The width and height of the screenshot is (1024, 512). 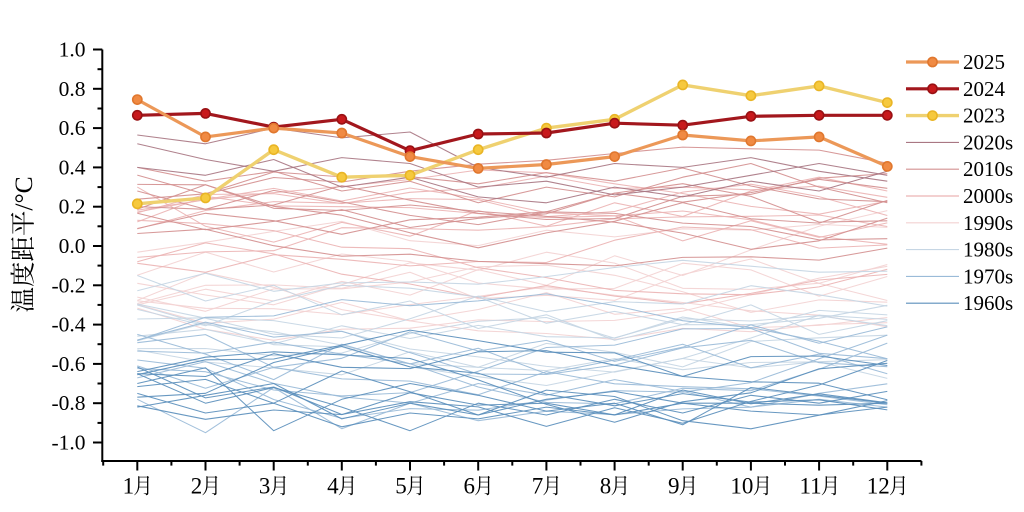 What do you see at coordinates (72, 50) in the screenshot?
I see `svg-text: 1.0` at bounding box center [72, 50].